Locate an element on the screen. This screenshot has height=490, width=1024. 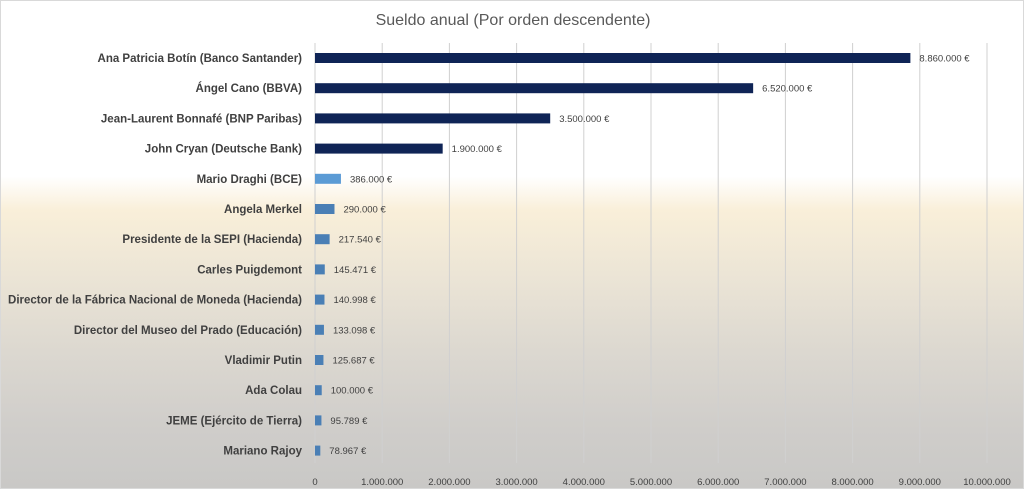
data-label: 78.967 € is located at coordinates (348, 451).